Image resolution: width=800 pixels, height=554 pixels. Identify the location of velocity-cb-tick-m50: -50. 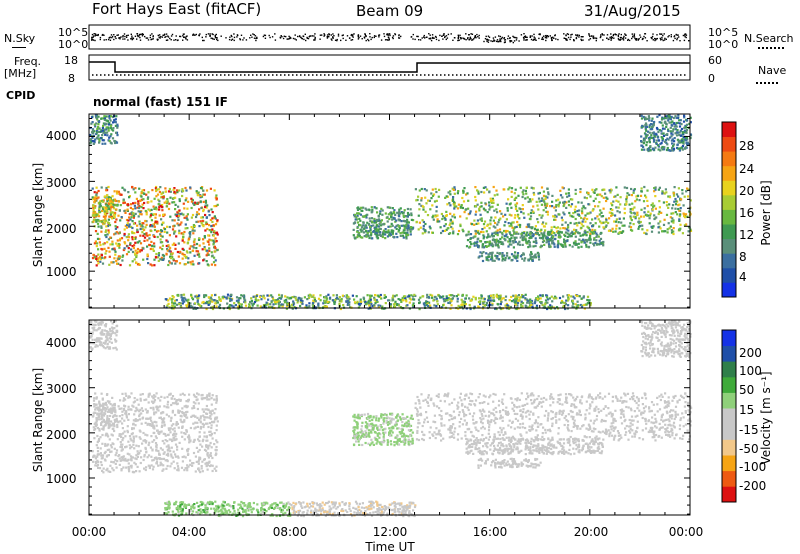
(749, 449).